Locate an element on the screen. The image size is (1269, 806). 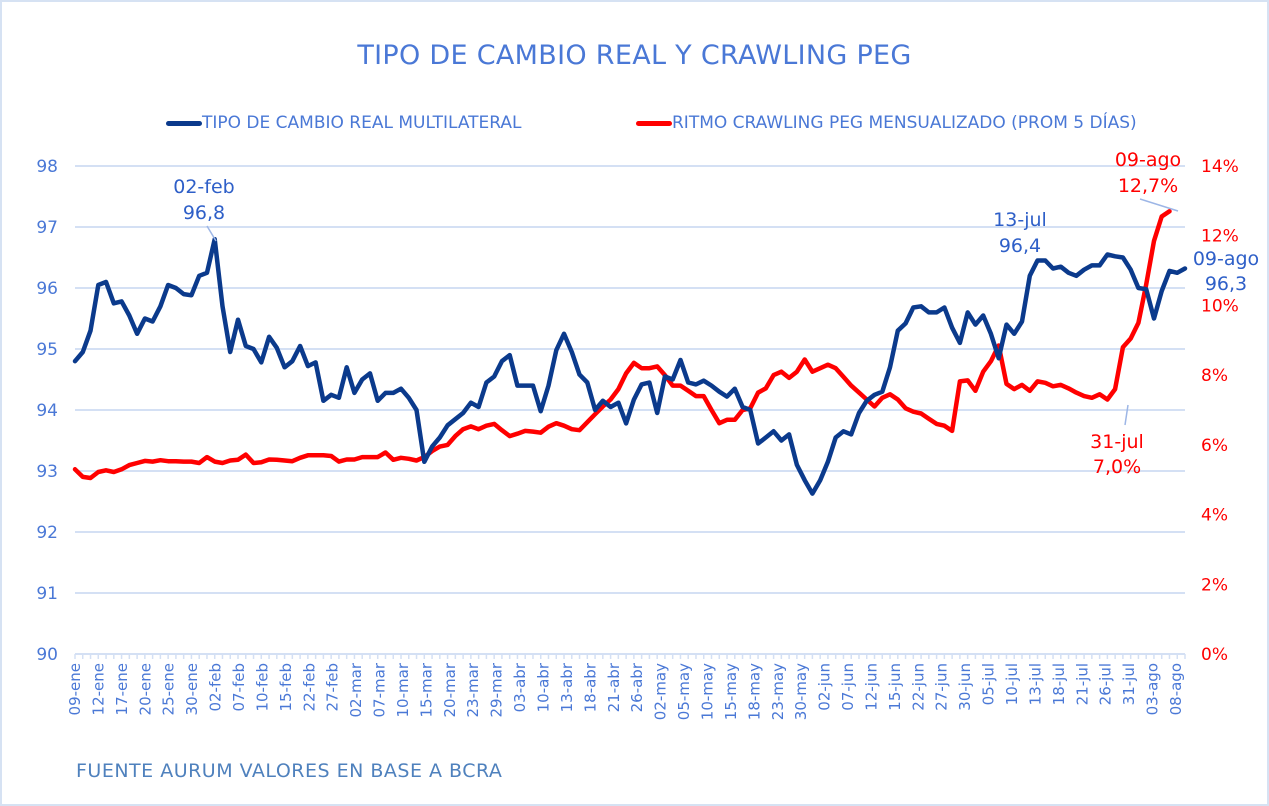
y-left-tick-label: 95 is located at coordinates (47, 350).